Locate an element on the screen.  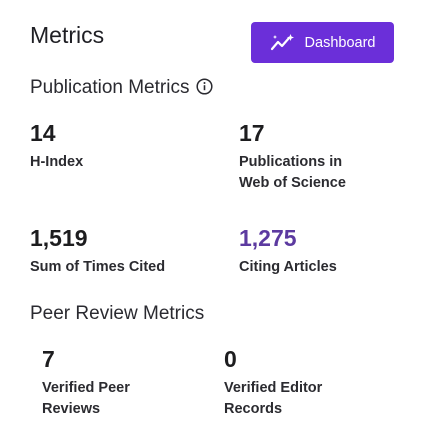
sum-times-cited-value: 1,519 is located at coordinates (59, 238).